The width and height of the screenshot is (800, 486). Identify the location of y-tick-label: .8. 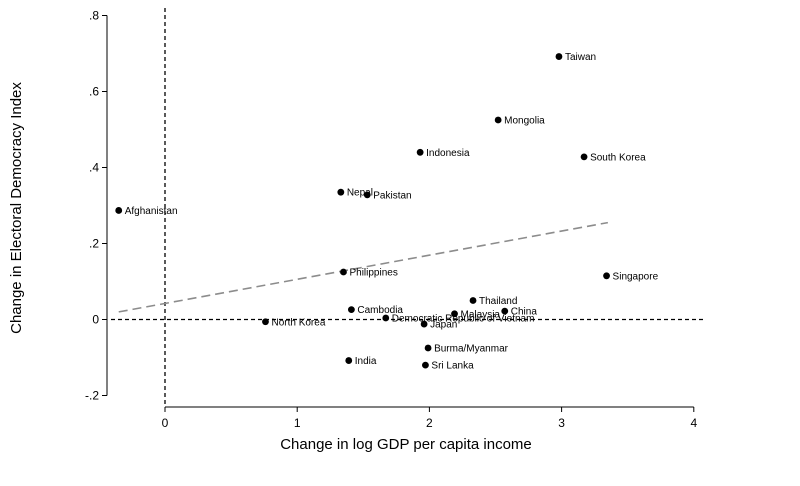
(94, 16).